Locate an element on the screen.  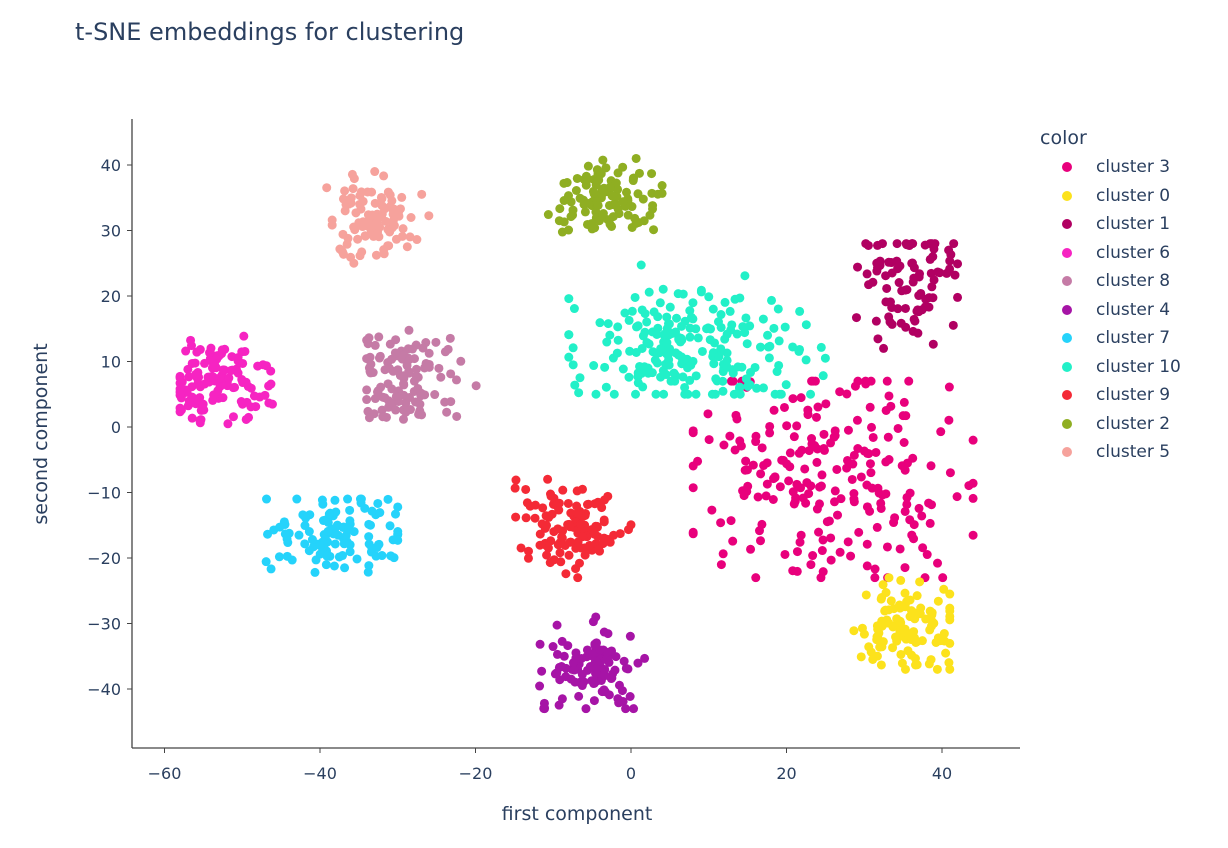
x-tick-label: 0 is located at coordinates (631, 773).